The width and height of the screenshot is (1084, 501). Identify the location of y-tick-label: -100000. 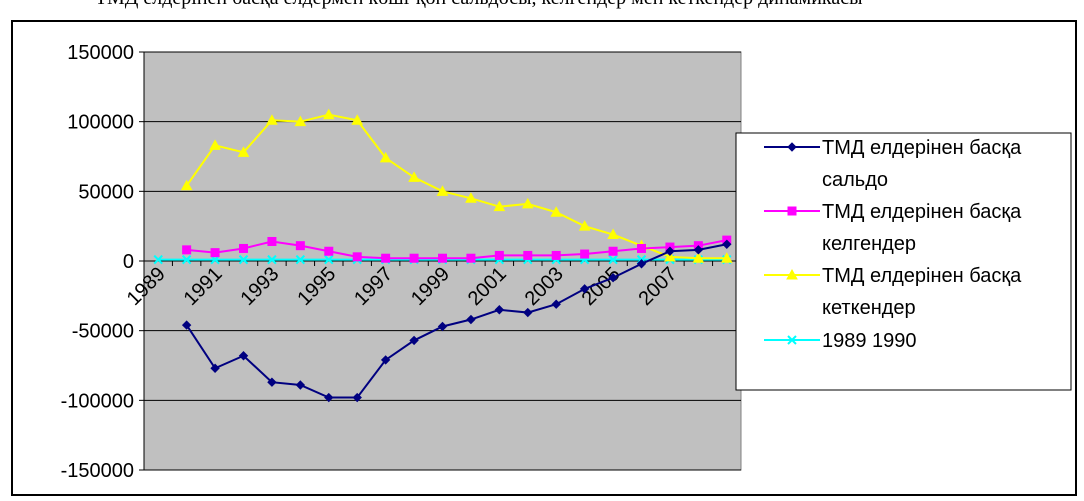
(97, 401).